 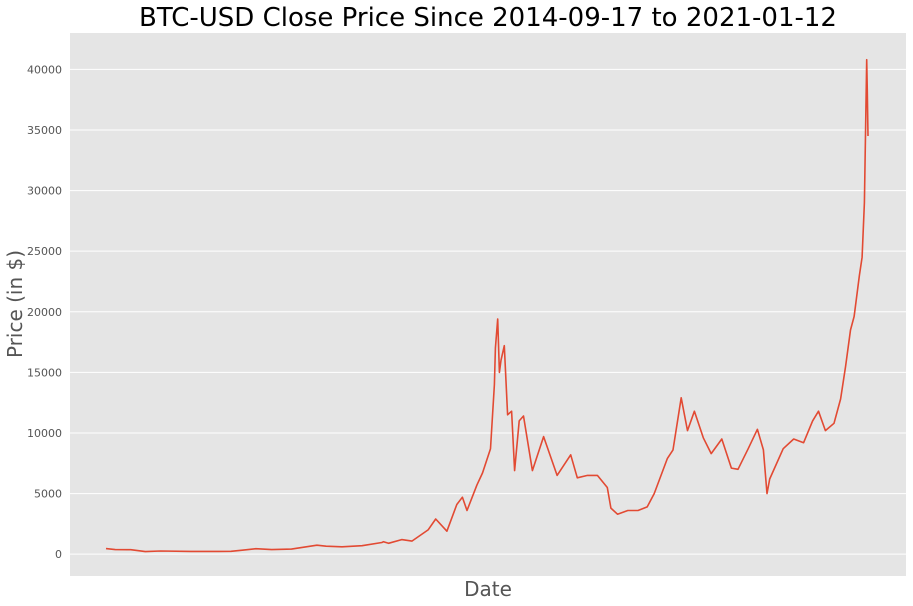 What do you see at coordinates (44, 191) in the screenshot?
I see `y-tick-label: 30000` at bounding box center [44, 191].